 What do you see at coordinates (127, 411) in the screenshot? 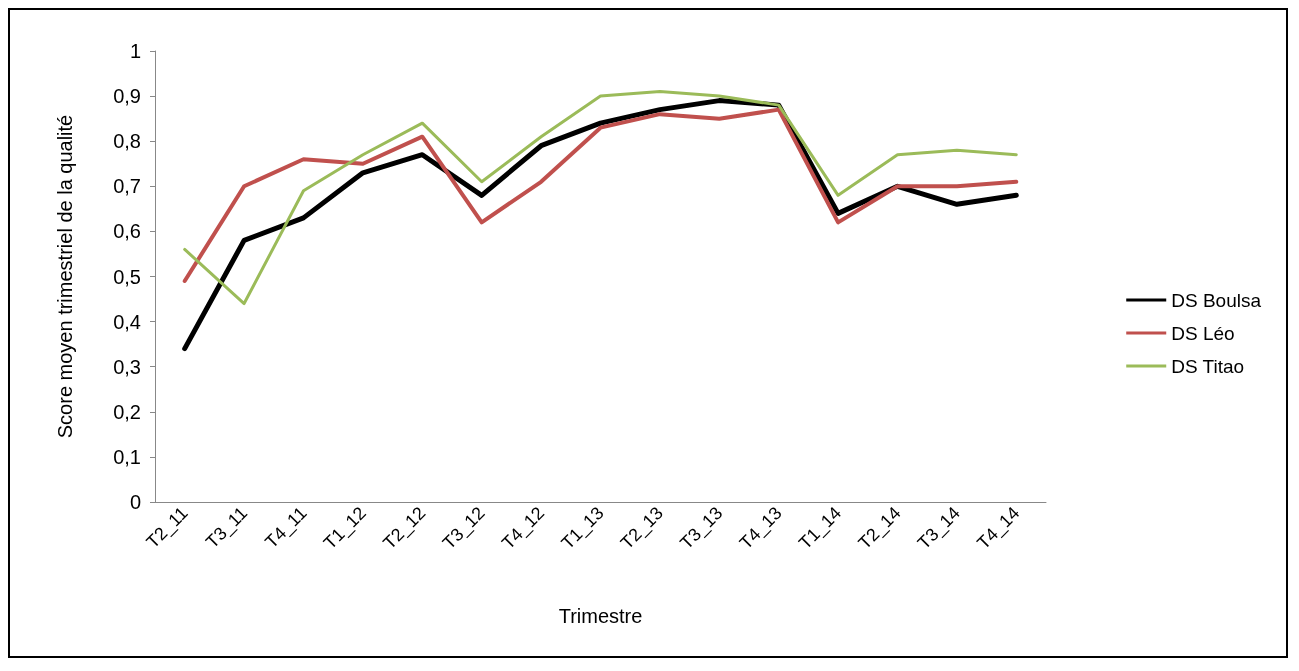
I see `y-tick-label: 0,2` at bounding box center [127, 411].